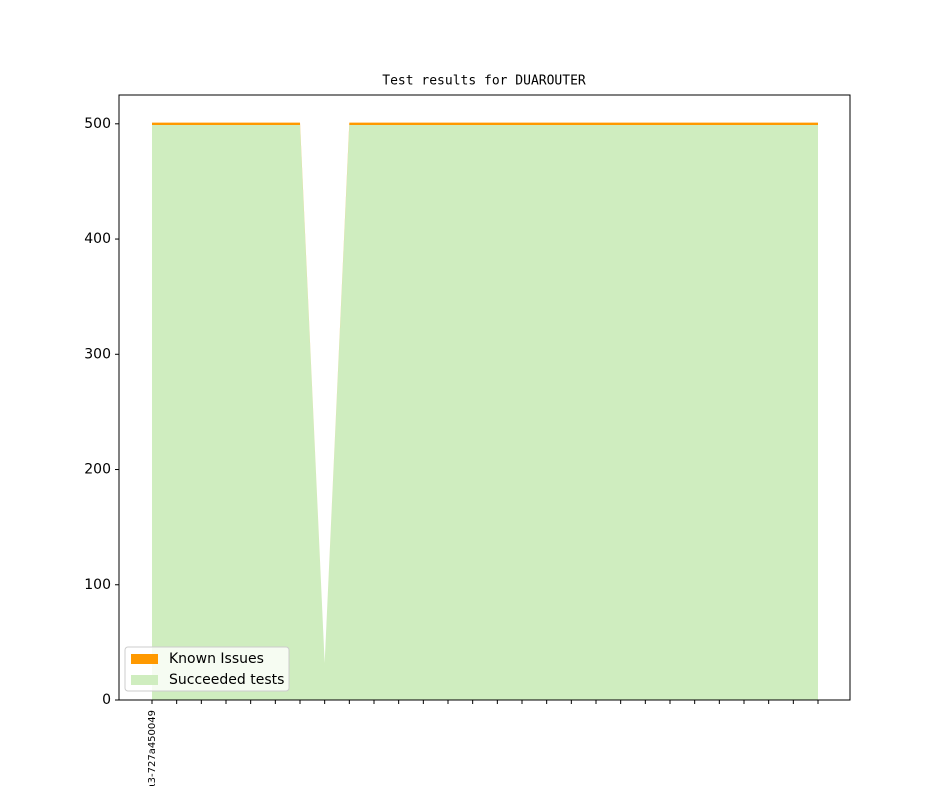  What do you see at coordinates (216, 659) in the screenshot?
I see `legend-label: Known Issues` at bounding box center [216, 659].